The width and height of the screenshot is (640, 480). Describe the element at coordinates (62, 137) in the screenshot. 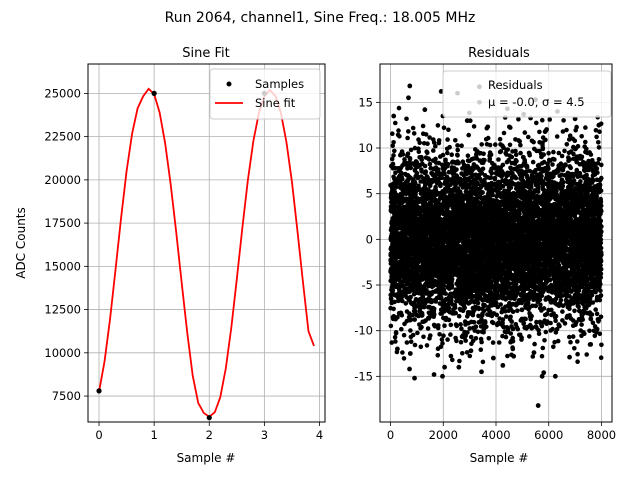

I see `sine-fit-ytick-label: 22500` at that location.